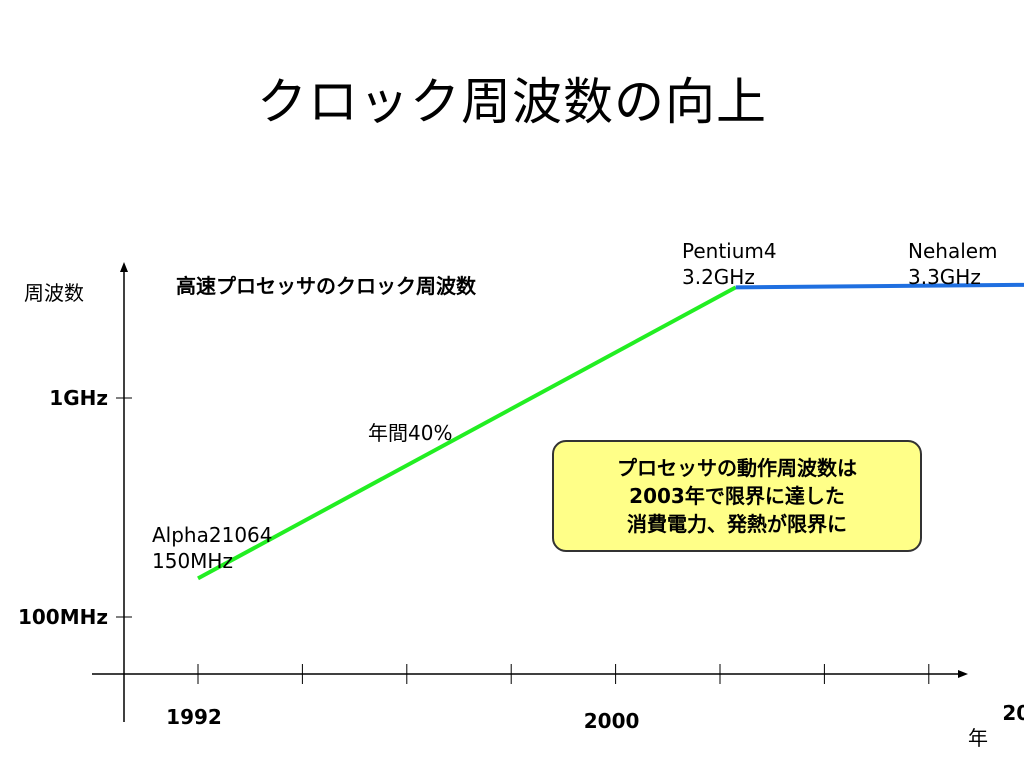 The image size is (1024, 768). What do you see at coordinates (326, 286) in the screenshot?
I see `chart-title: 高速プロセッサのクロック周波数` at bounding box center [326, 286].